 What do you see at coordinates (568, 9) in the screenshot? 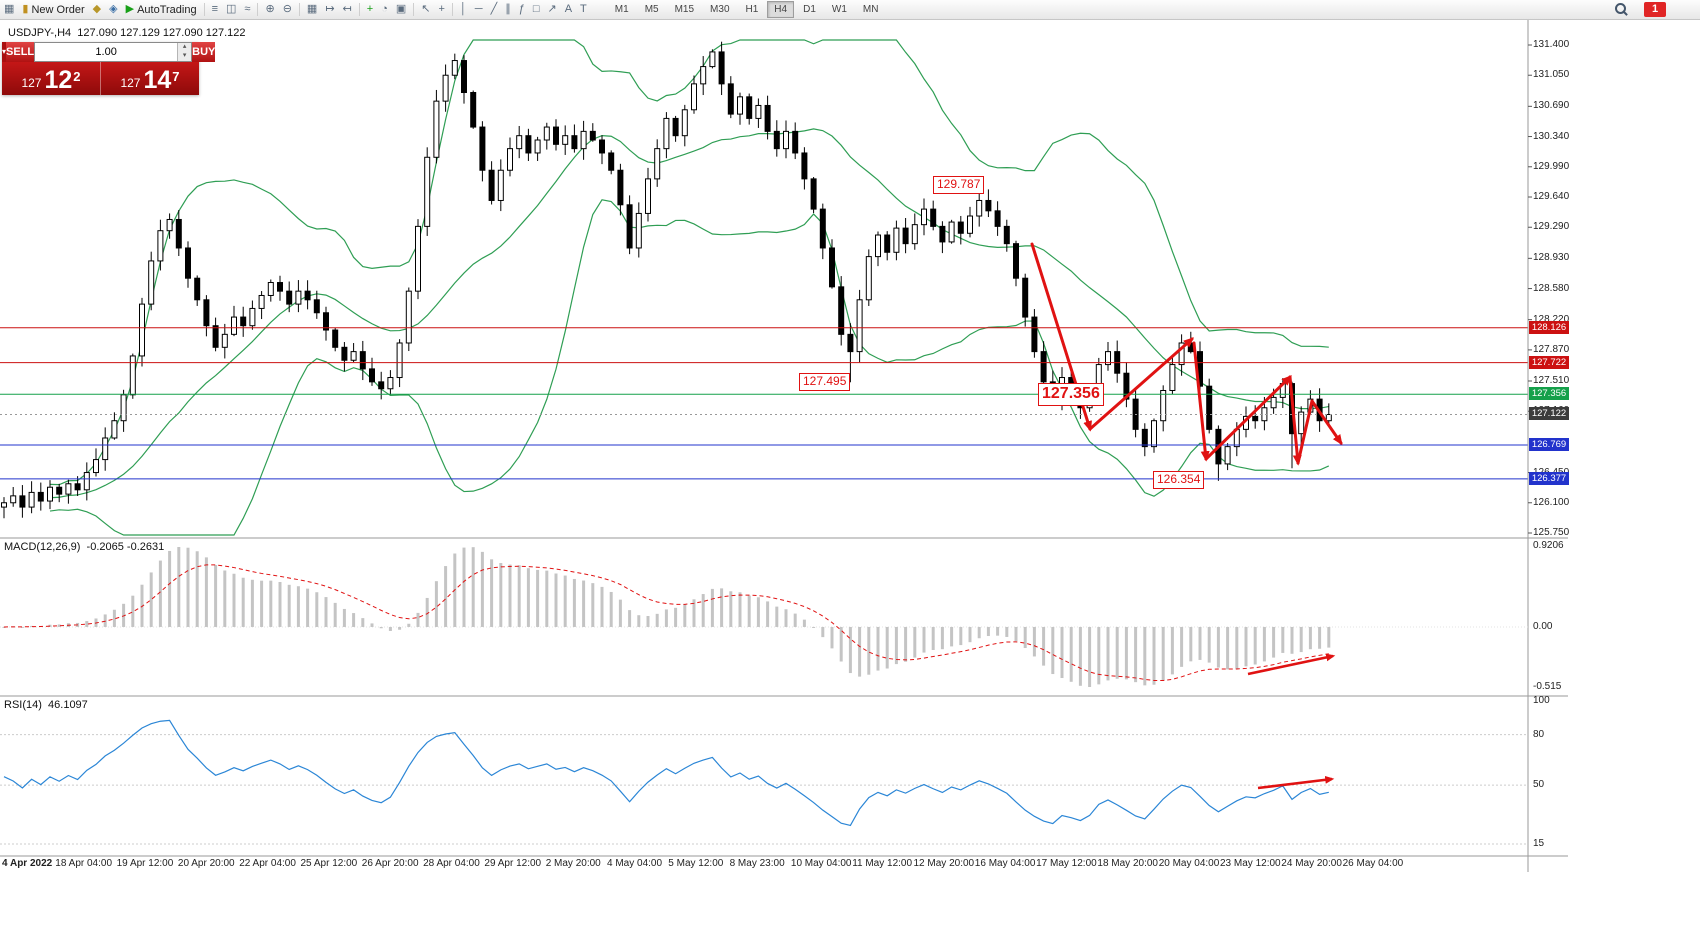
I see `text-tool-icon: A` at bounding box center [568, 9].